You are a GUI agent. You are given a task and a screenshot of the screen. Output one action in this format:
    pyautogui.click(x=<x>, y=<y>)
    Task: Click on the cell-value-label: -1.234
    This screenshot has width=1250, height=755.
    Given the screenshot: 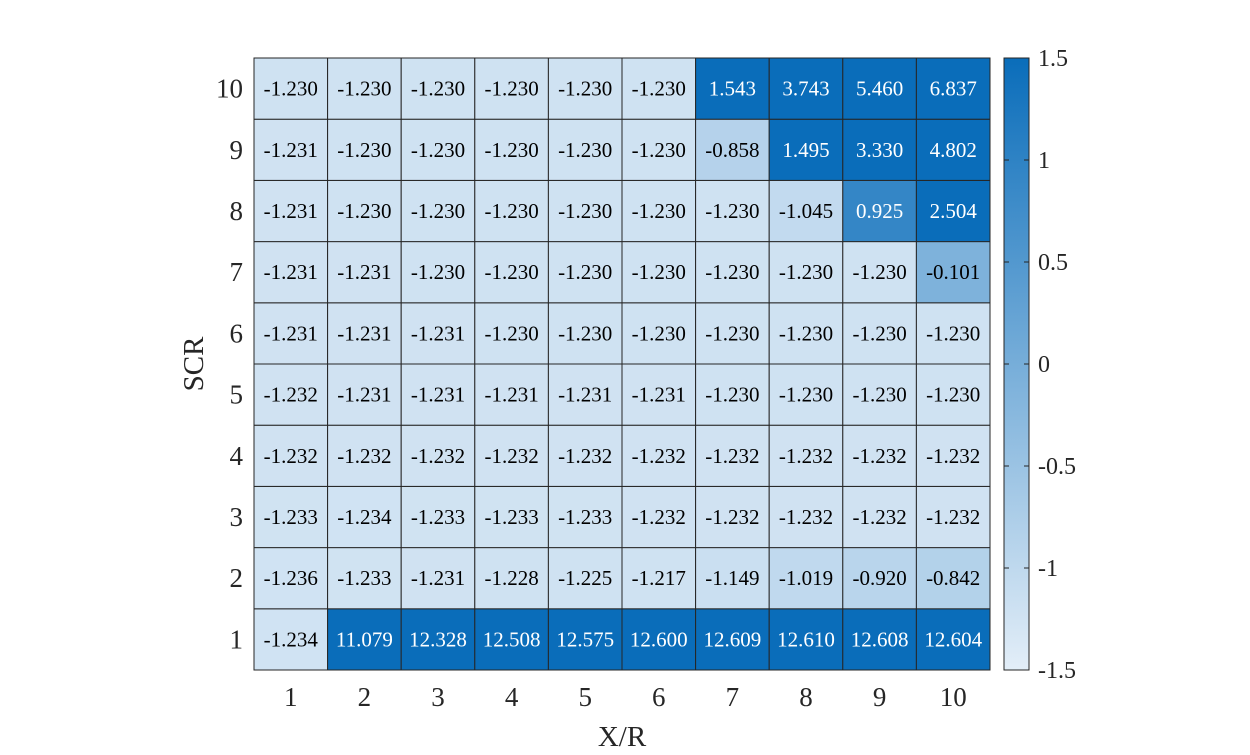 What is the action you would take?
    pyautogui.click(x=291, y=639)
    